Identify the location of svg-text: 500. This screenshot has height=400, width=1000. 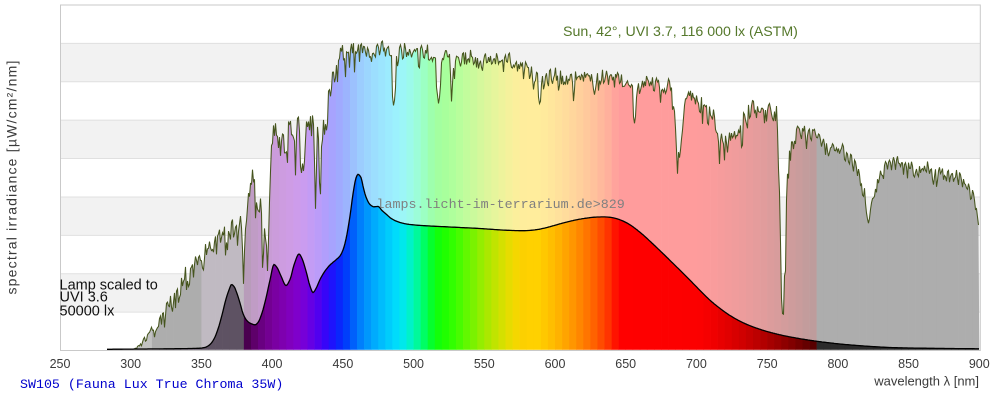
(413, 364).